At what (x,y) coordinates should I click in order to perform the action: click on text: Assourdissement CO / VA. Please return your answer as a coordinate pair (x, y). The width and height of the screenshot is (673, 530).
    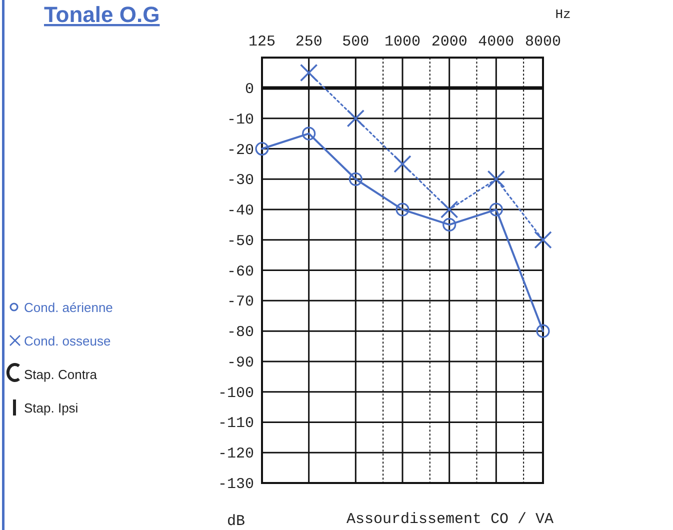
    Looking at the image, I should click on (450, 519).